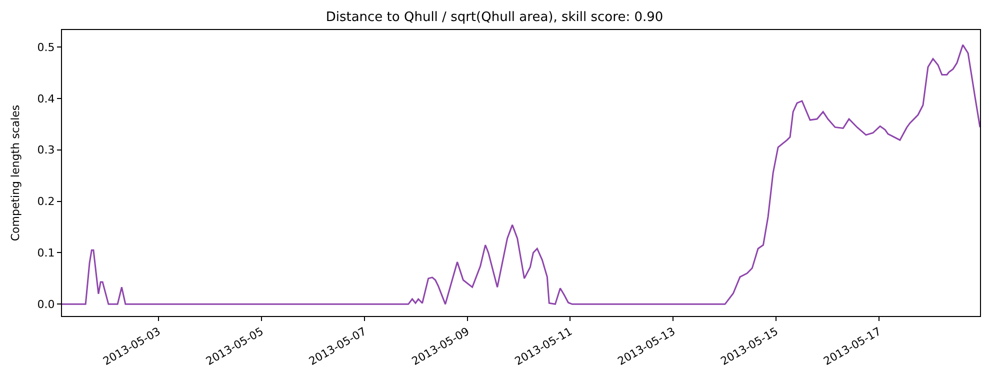  Describe the element at coordinates (46, 47) in the screenshot. I see `y-tick-label: 0.5` at that location.